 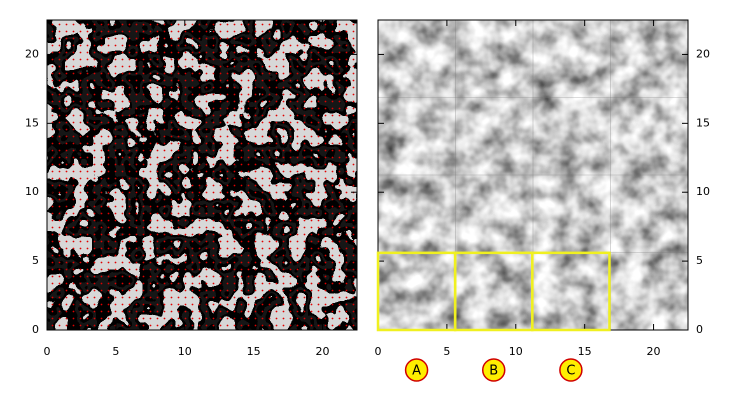 I want to click on region-label: C, so click(x=570, y=371).